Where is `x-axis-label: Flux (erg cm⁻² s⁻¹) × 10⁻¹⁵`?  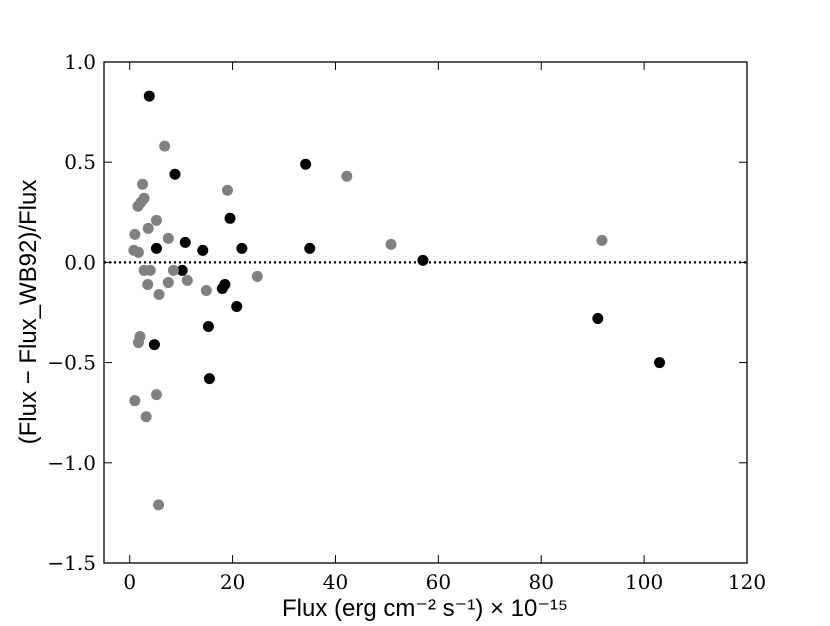 x-axis-label: Flux (erg cm⁻² s⁻¹) × 10⁻¹⁵ is located at coordinates (425, 608).